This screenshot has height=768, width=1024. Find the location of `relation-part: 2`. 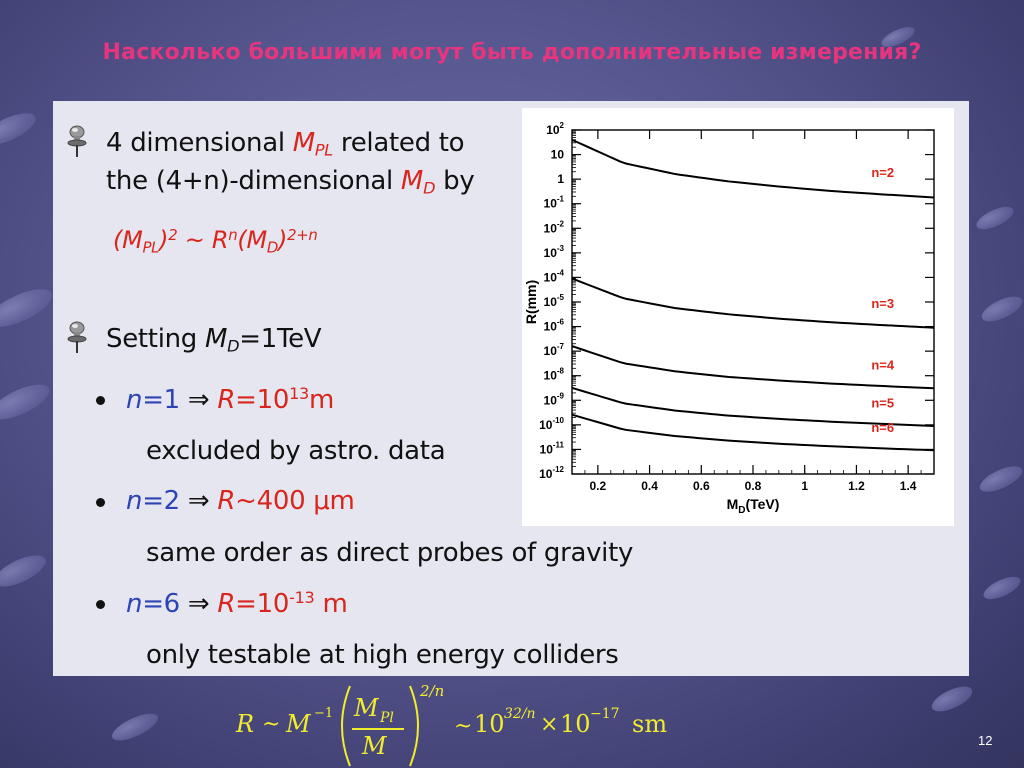

relation-part: 2 is located at coordinates (173, 235).